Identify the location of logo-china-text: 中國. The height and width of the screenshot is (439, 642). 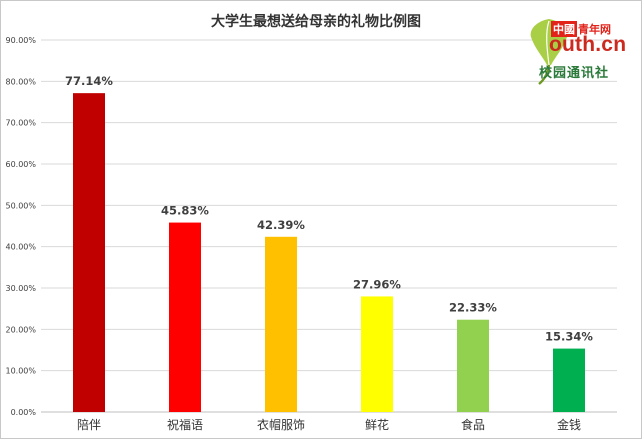
(564, 29).